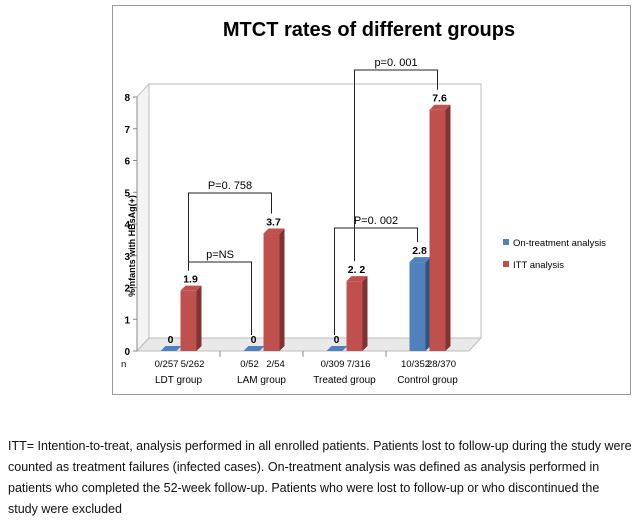 Image resolution: width=638 pixels, height=529 pixels. What do you see at coordinates (143, 217) in the screenshot?
I see `side-wall` at bounding box center [143, 217].